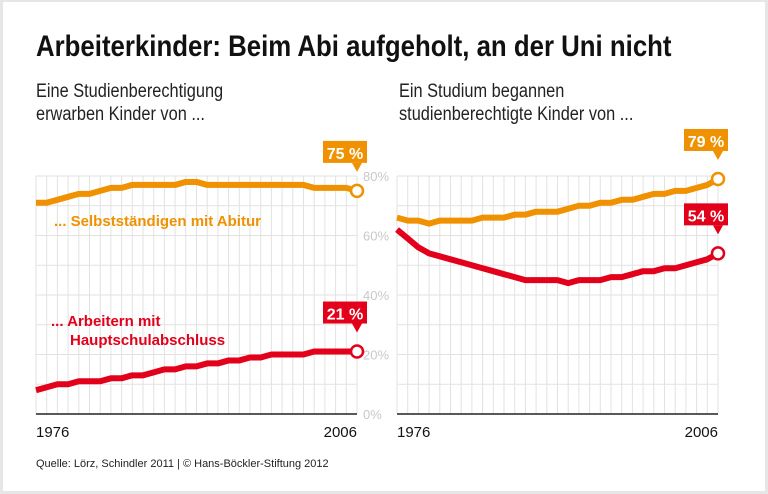  I want to click on series-label: ... Selbstständigen mit Abitur, so click(157, 221).